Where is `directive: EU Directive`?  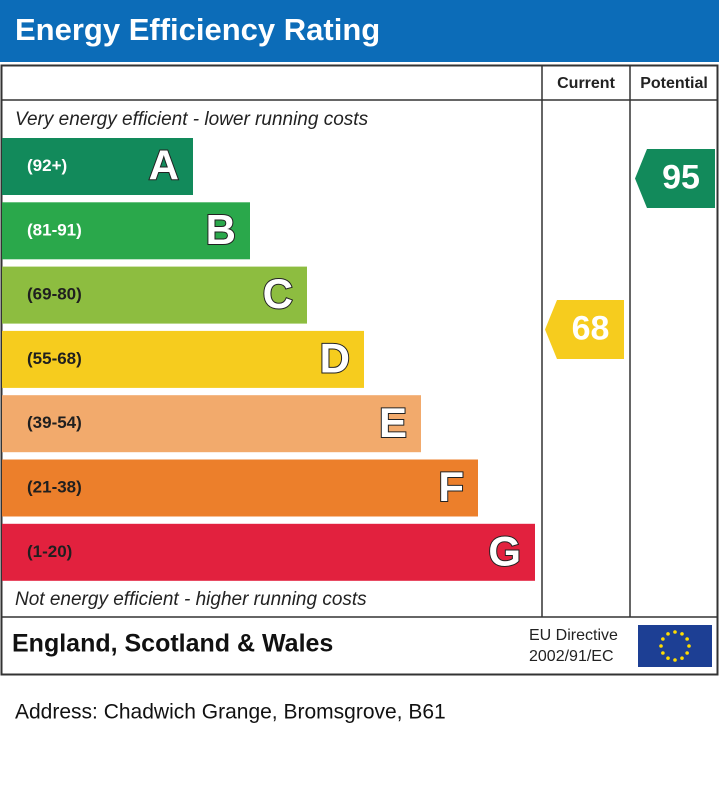
directive: EU Directive is located at coordinates (573, 635).